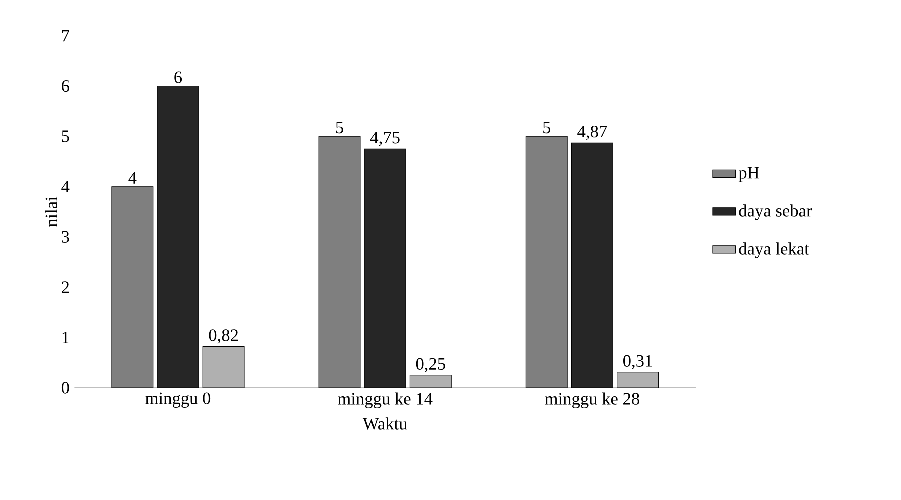 This screenshot has width=901, height=500. Describe the element at coordinates (385, 400) in the screenshot. I see `x-tick-label: minggu ke 14` at that location.